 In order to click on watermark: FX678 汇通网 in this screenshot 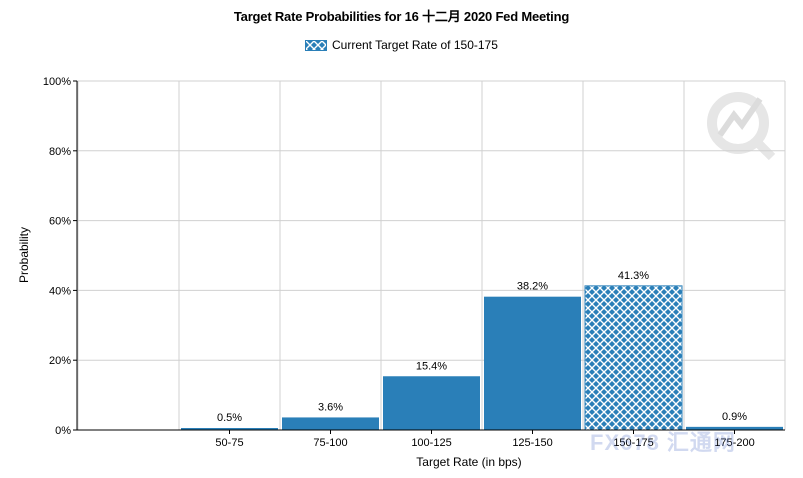, I will do `click(663, 442)`.